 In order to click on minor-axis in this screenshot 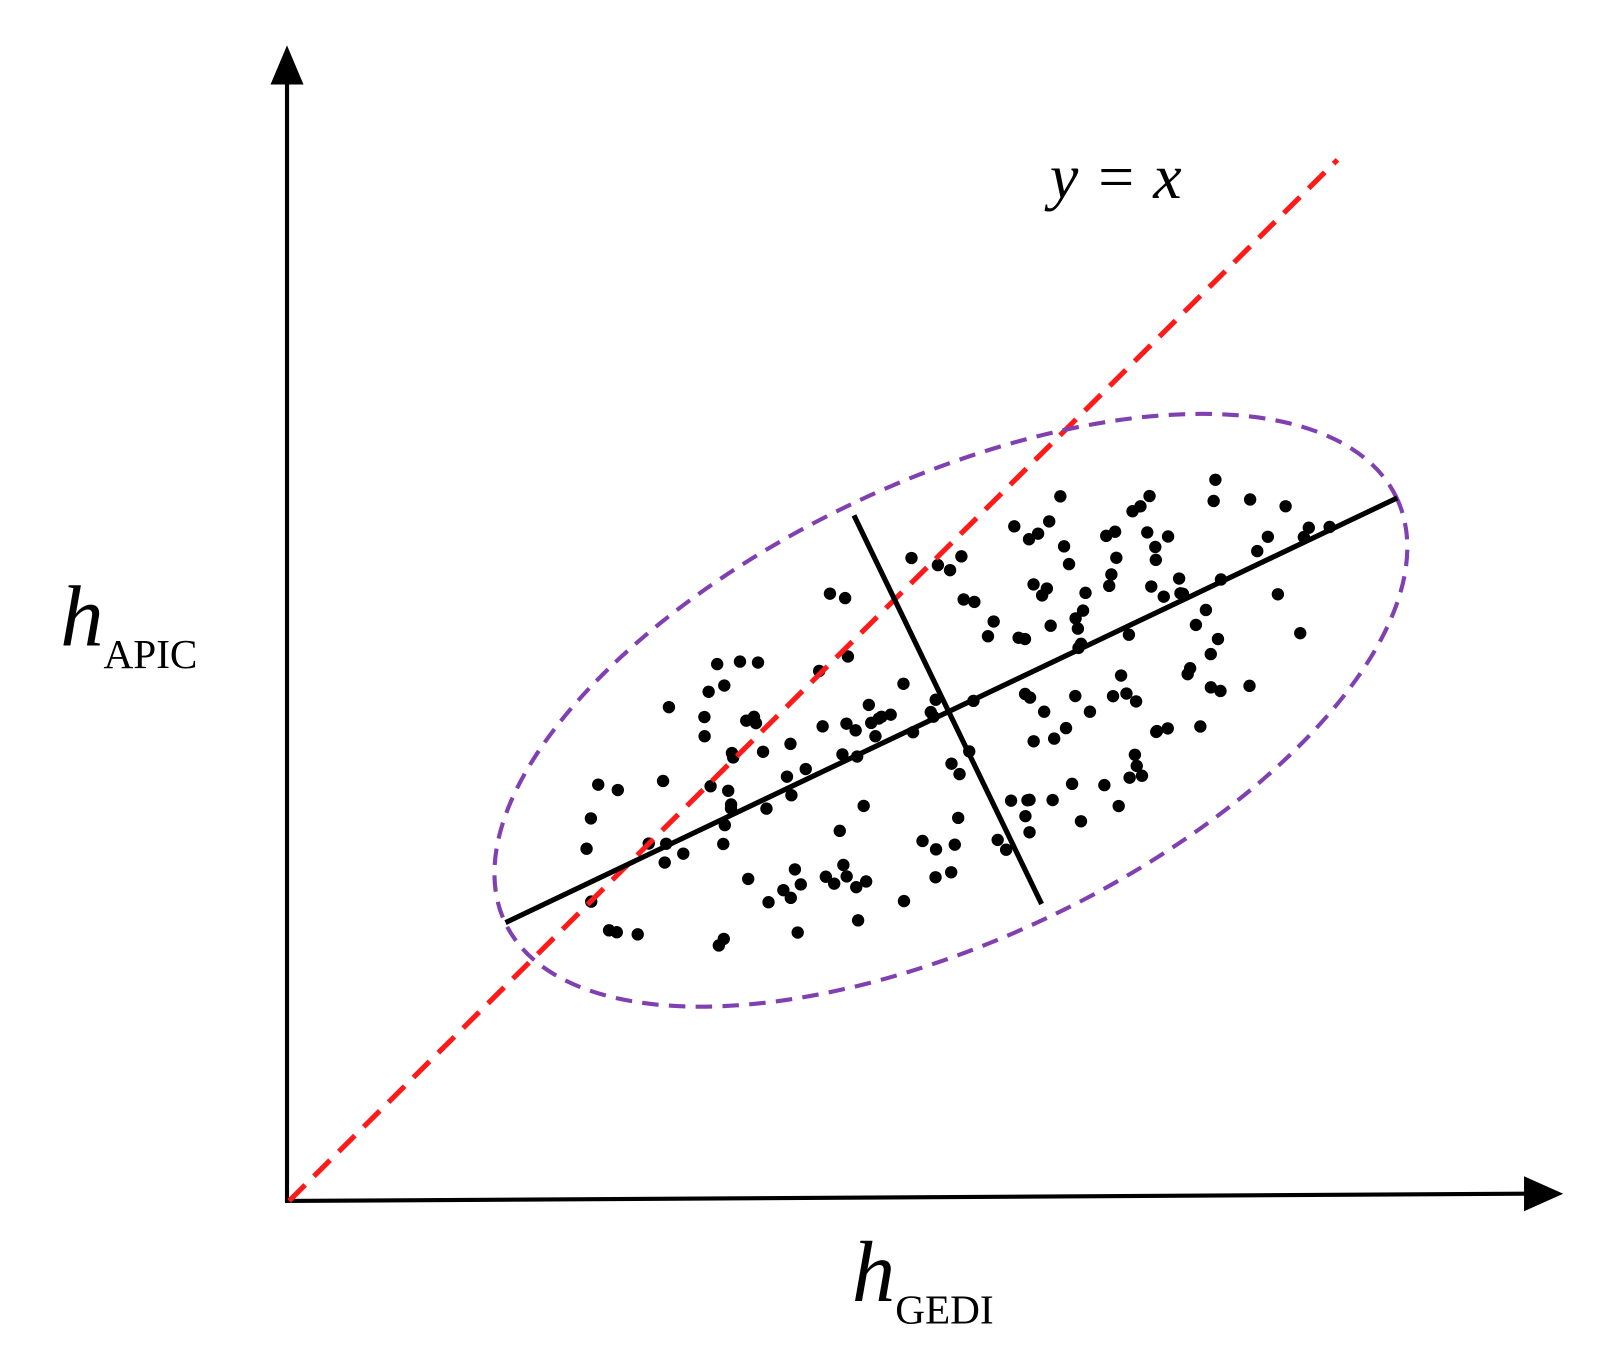, I will do `click(947, 710)`.